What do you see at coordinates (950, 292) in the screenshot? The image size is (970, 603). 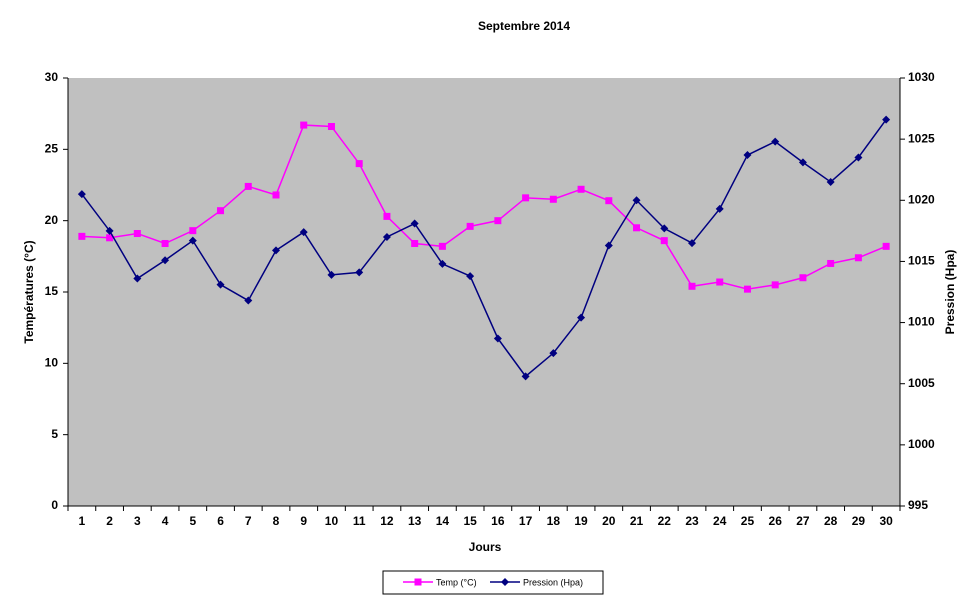 I see `y2-axis-label: Pression (Hpa)` at bounding box center [950, 292].